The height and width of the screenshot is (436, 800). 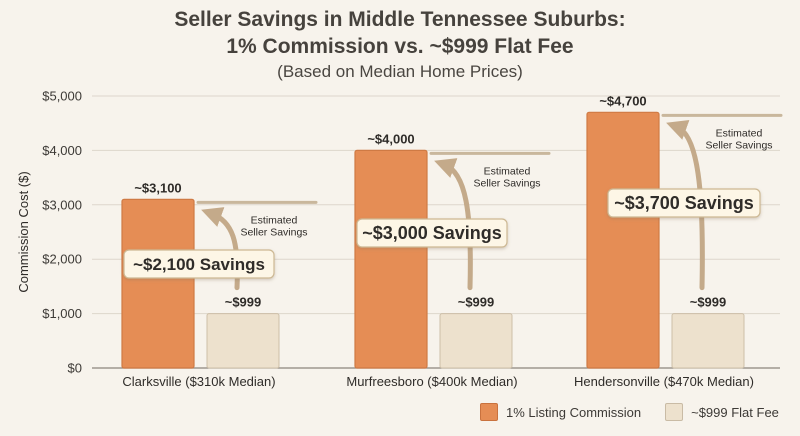 I want to click on savings-badge-label: ~$3,000 Savings, so click(x=432, y=233).